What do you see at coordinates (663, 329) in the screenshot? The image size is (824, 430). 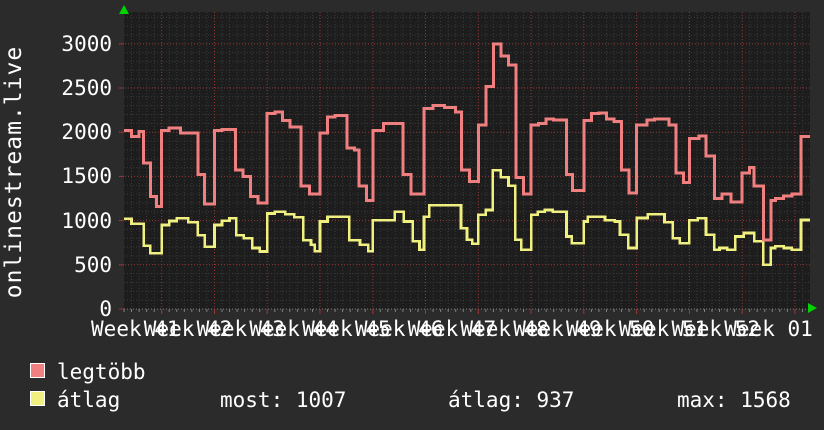 I see `x-axis-label: Week 51` at bounding box center [663, 329].